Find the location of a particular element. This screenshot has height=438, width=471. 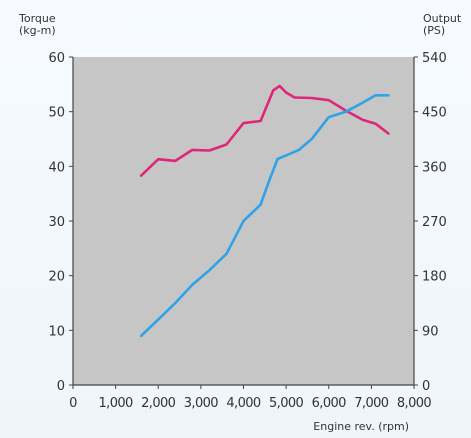

x-tick-label: 5,000 is located at coordinates (286, 403).